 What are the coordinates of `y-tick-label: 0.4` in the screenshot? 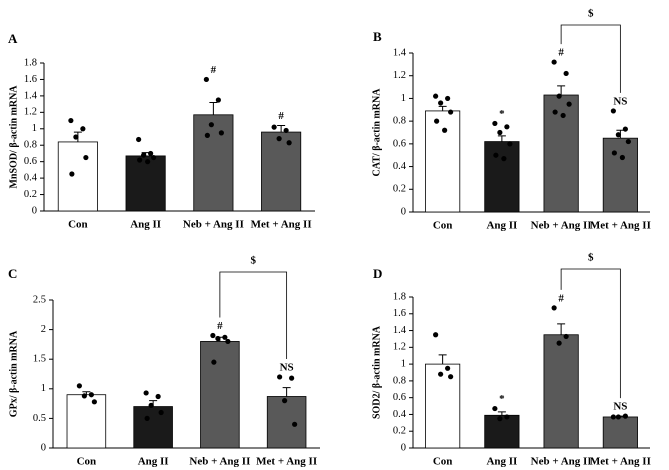 It's located at (400, 414).